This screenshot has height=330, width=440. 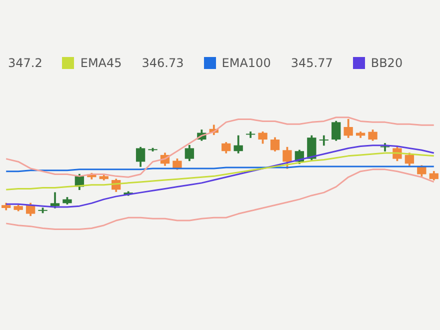 I want to click on text: 347.2, so click(x=25, y=63).